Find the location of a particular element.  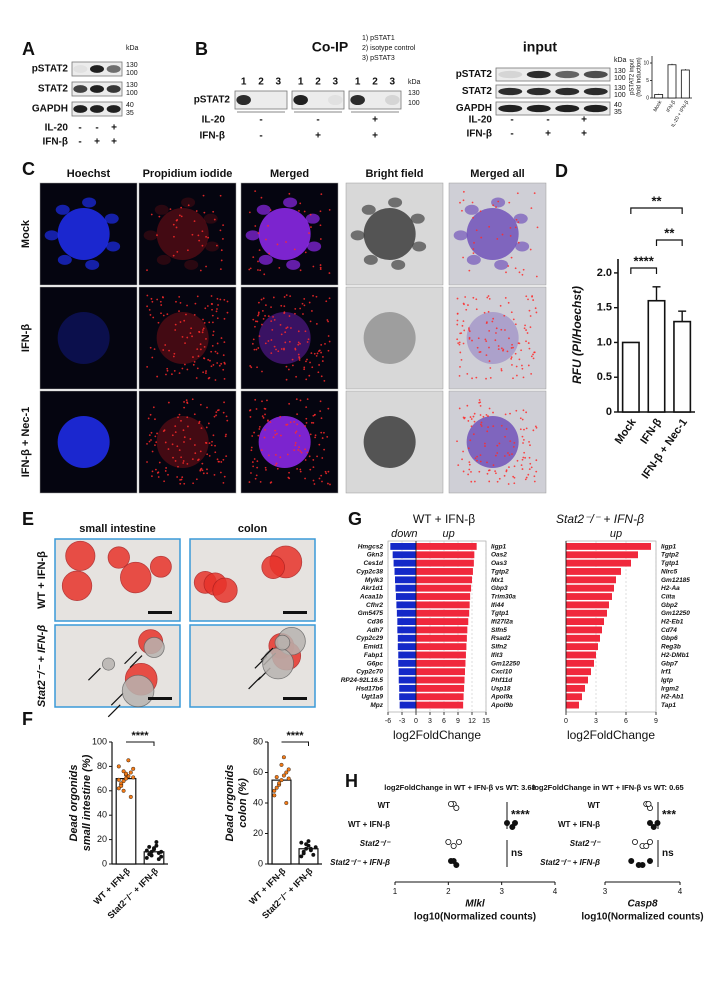

label: G6pc is located at coordinates (375, 663).